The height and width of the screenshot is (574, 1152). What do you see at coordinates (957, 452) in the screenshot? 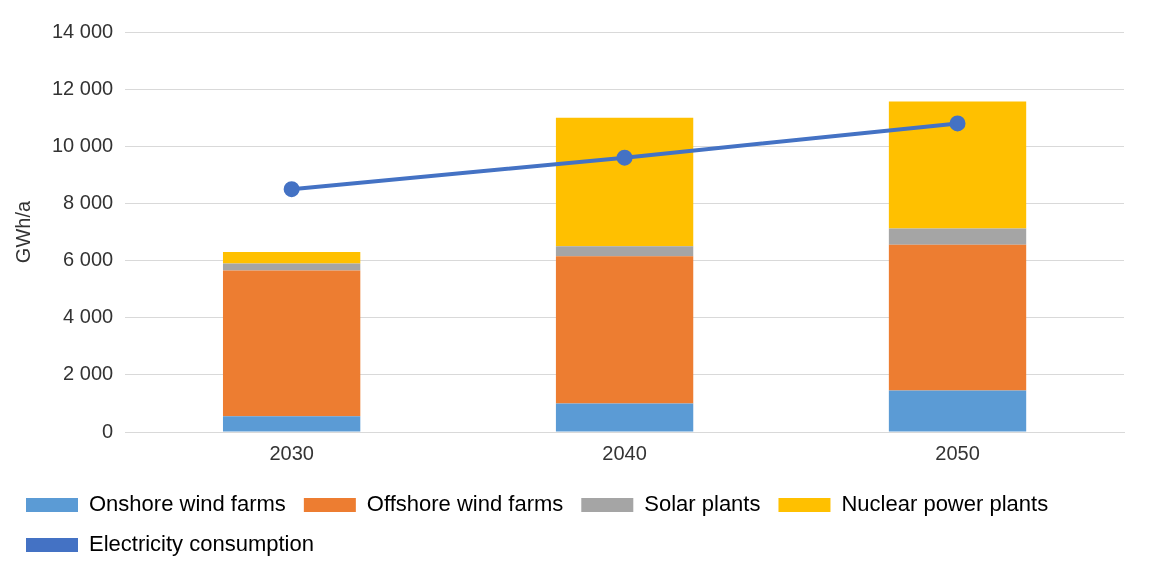
I see `x-tick-label: 2050` at bounding box center [957, 452].